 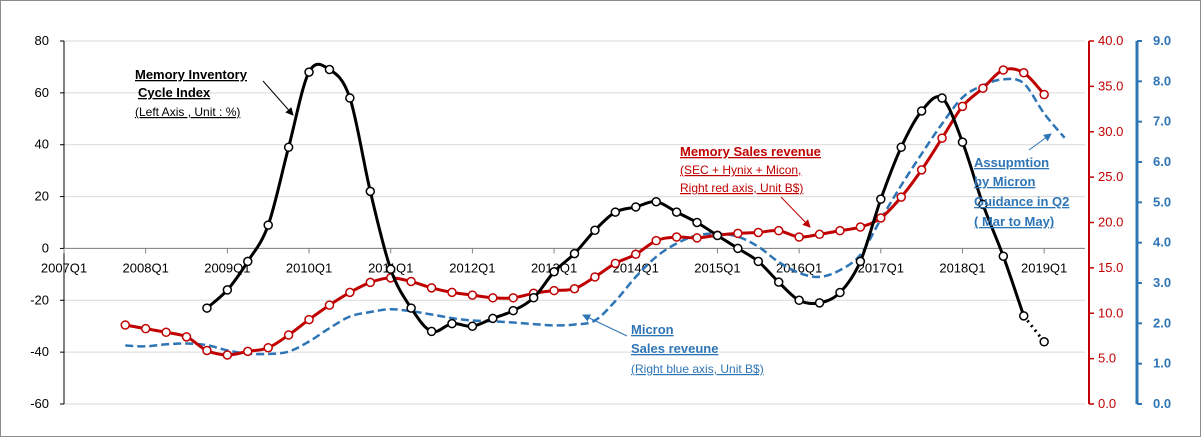 What do you see at coordinates (1034, 328) in the screenshot?
I see `inventory-forecast-segment` at bounding box center [1034, 328].